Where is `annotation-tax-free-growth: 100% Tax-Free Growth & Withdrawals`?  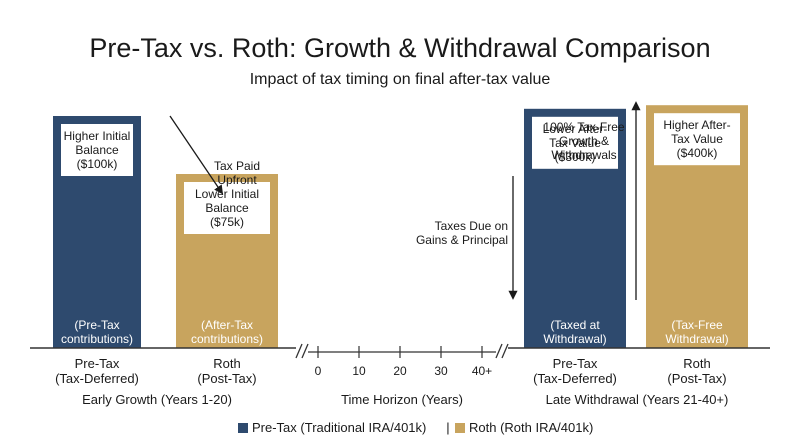
annotation-tax-free-growth: 100% Tax-Free Growth & Withdrawals is located at coordinates (583, 141).